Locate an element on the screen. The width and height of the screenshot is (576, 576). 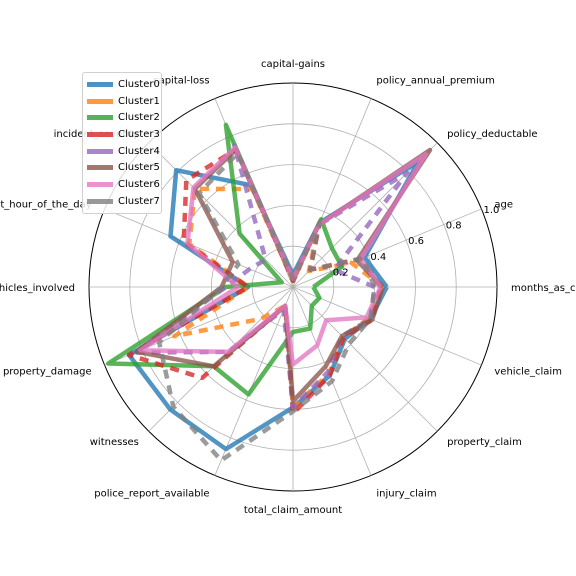
axis-label-capital-gains: capital-gains is located at coordinates (293, 64).